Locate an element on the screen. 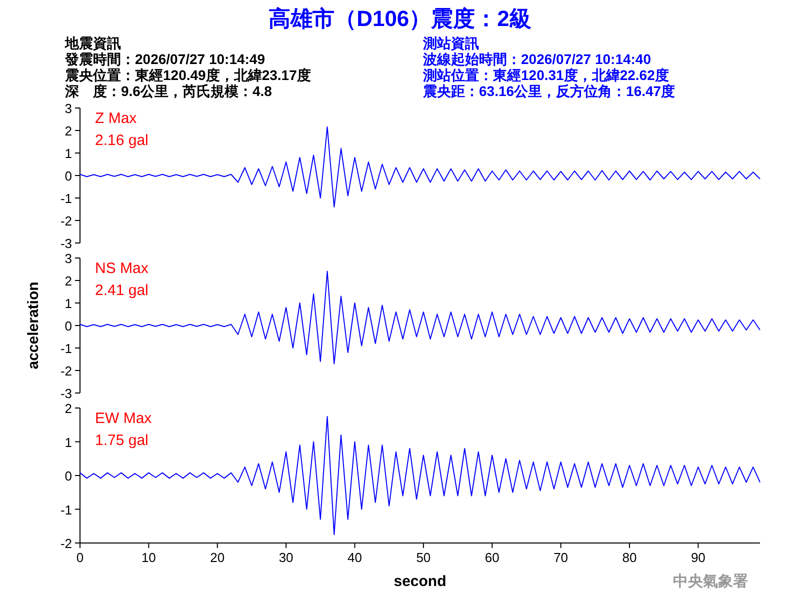  x-tick-label: 40 is located at coordinates (355, 557).